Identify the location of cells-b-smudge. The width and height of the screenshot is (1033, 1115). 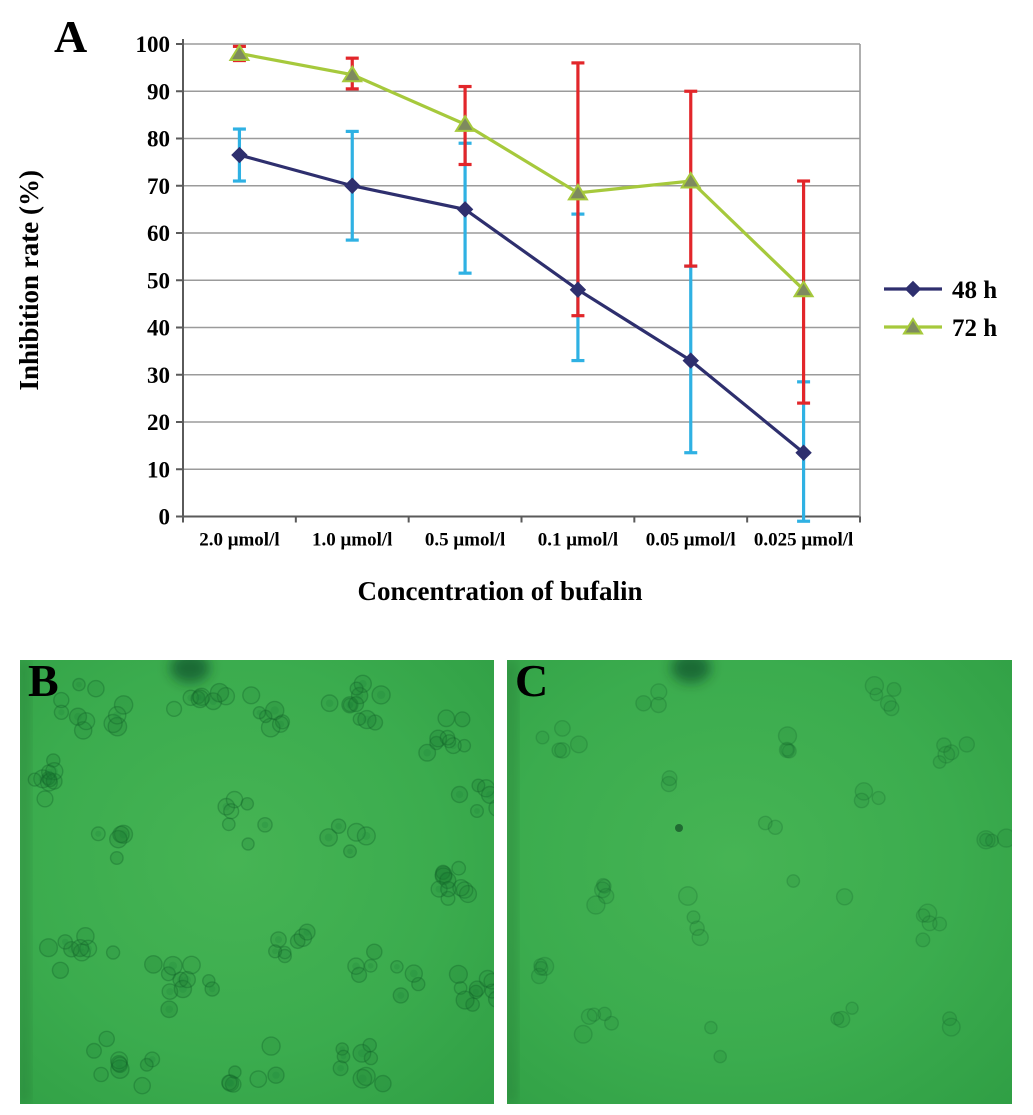
(190, 671).